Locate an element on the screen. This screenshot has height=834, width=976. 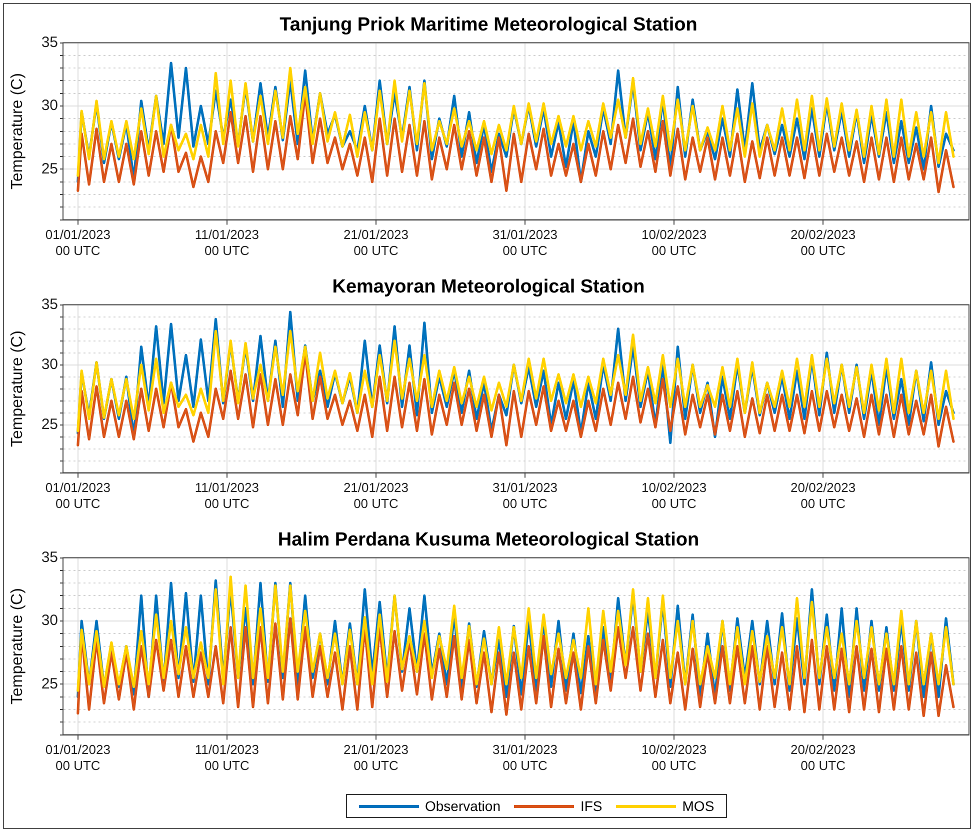
chart-title: Halim Perdana Kusuma Meteorological Station is located at coordinates (489, 540).